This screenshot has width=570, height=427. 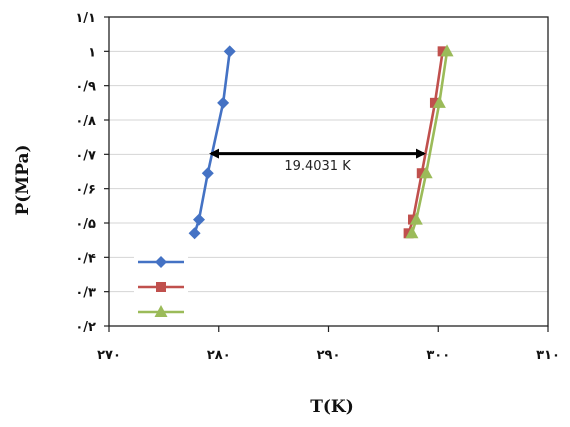 I want to click on annotation-label-0: 19.4031 K, so click(x=317, y=166).